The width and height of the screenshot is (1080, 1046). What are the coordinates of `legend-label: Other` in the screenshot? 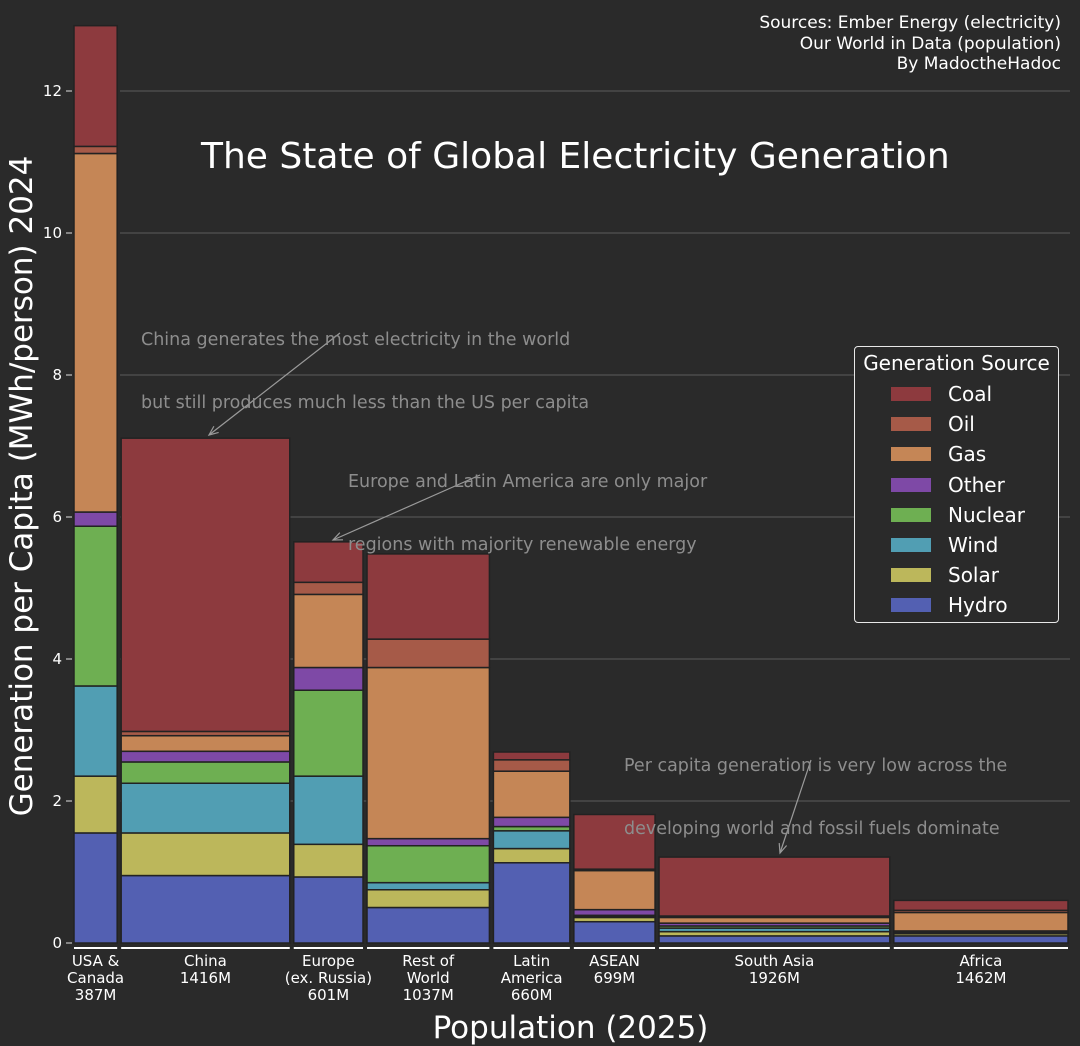 It's located at (976, 484).